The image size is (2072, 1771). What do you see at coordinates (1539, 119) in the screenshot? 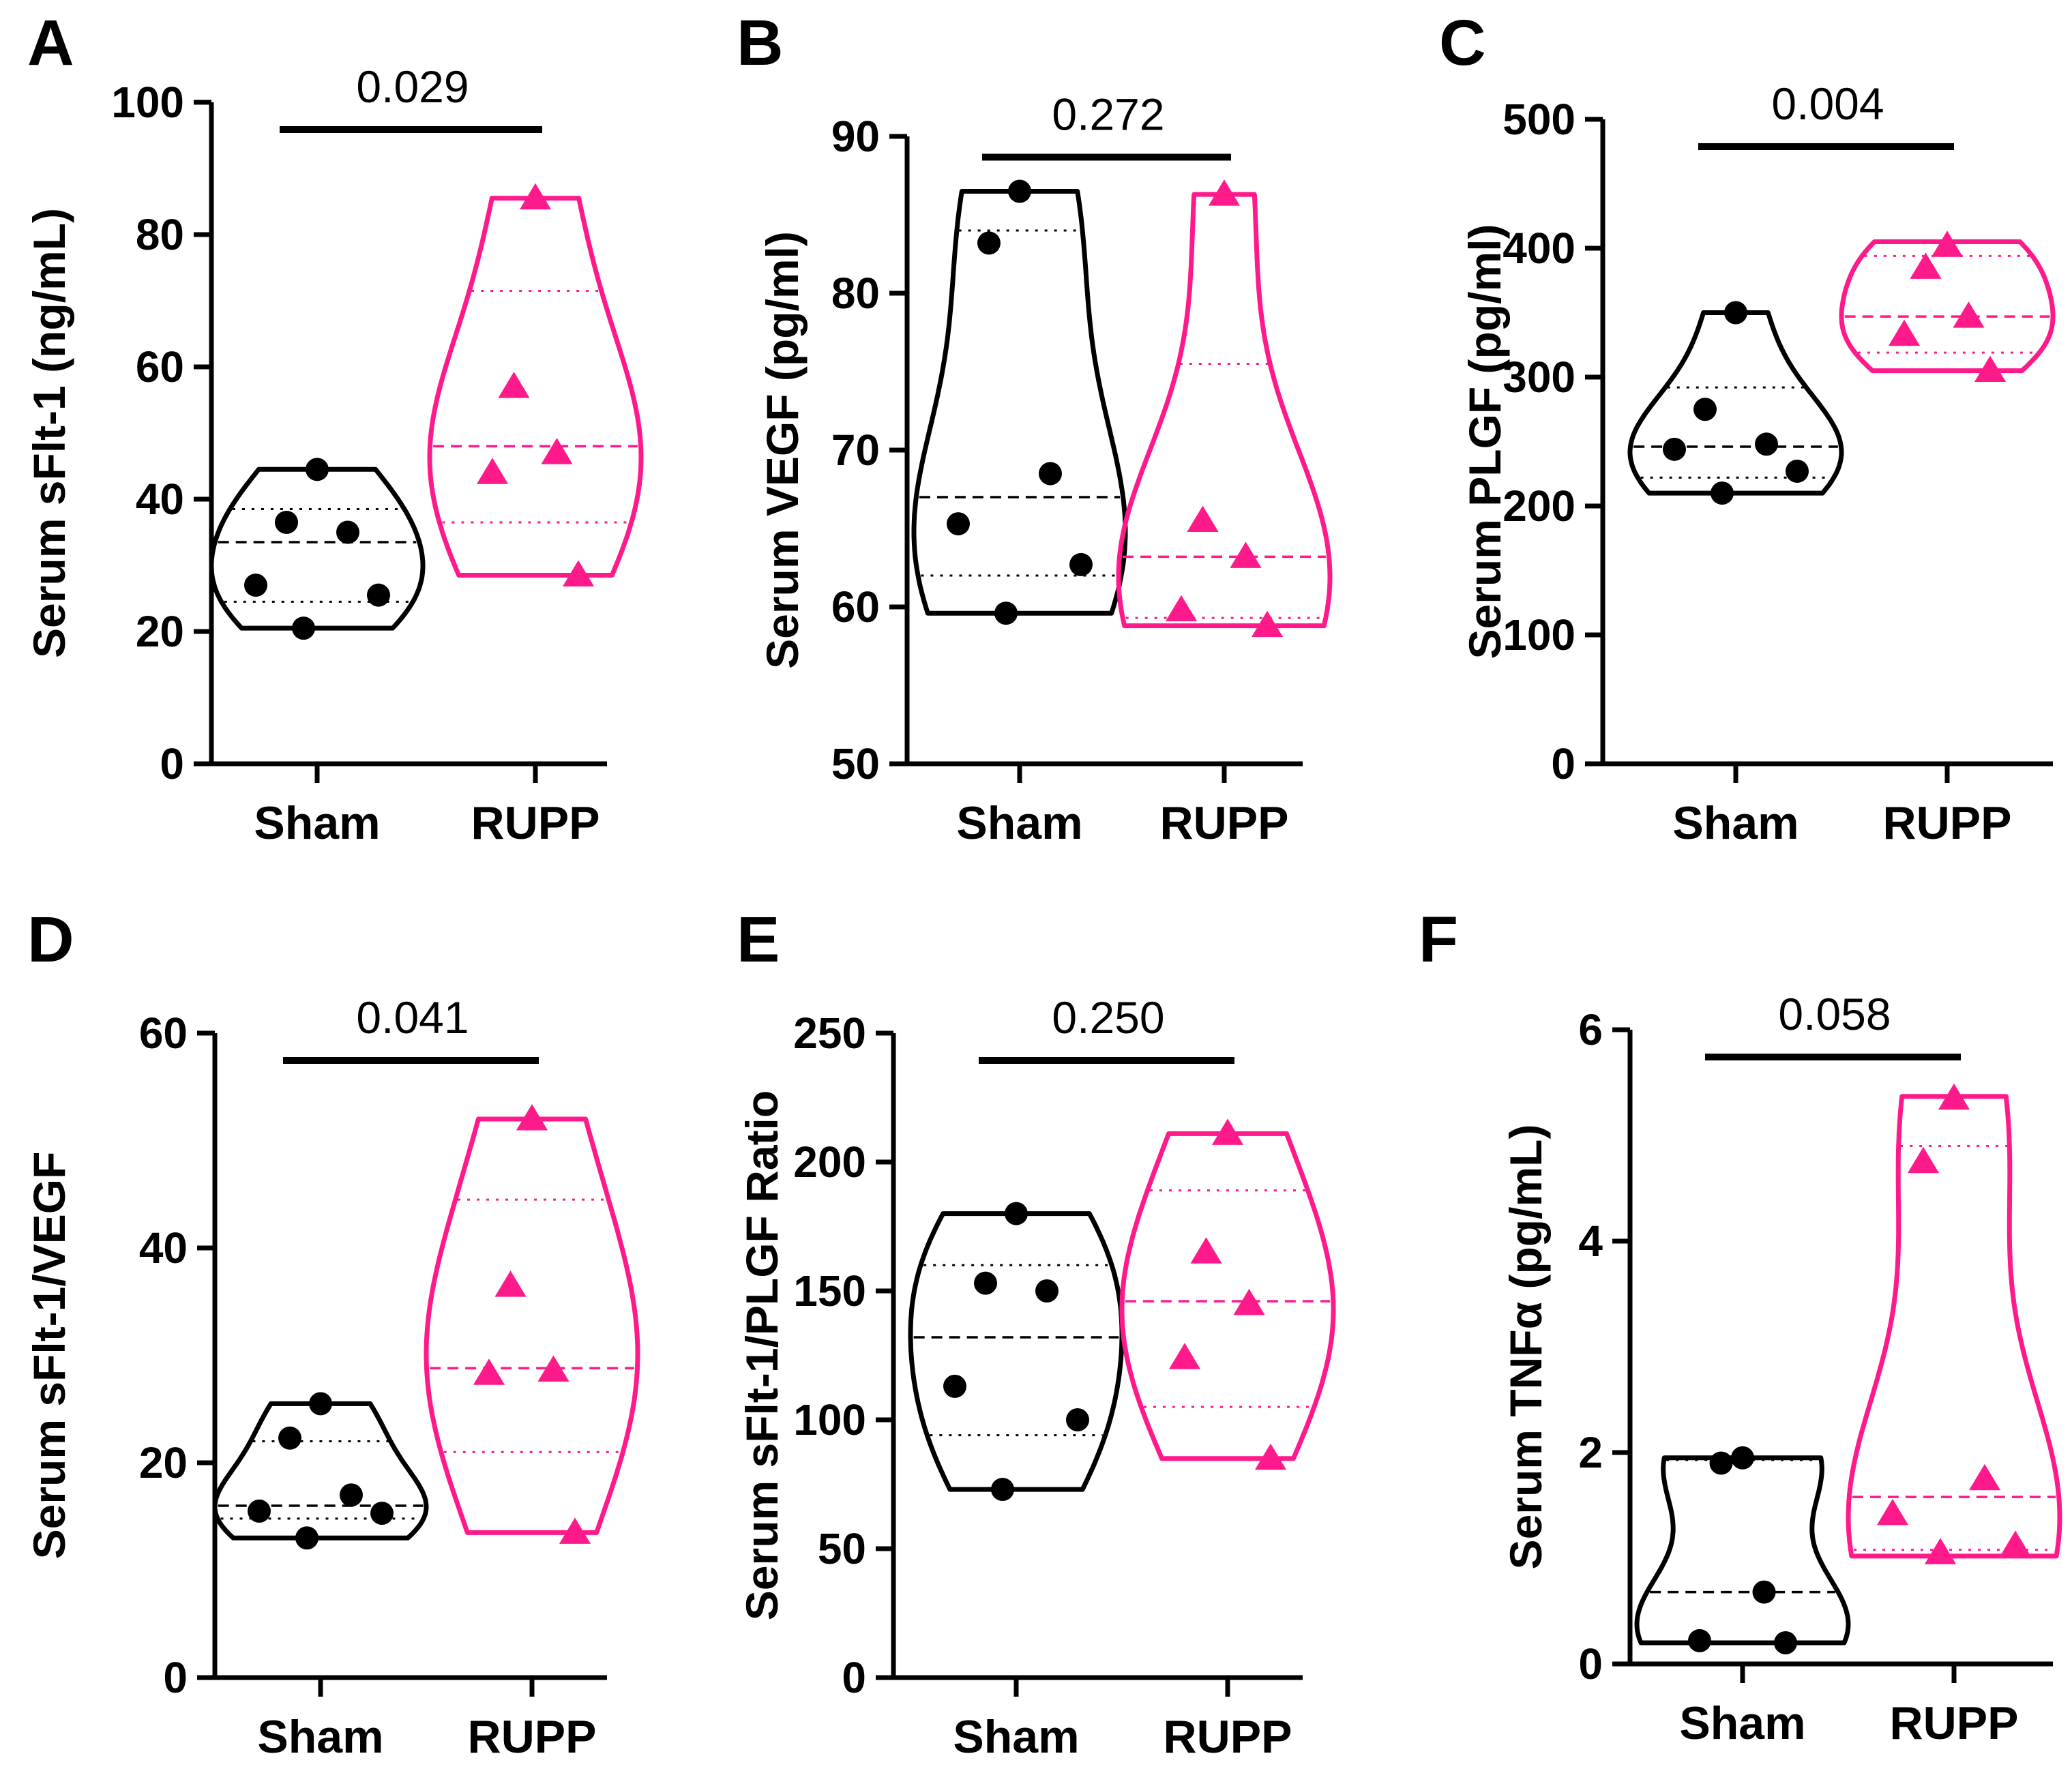
I see `y-tick-label: 500` at bounding box center [1539, 119].